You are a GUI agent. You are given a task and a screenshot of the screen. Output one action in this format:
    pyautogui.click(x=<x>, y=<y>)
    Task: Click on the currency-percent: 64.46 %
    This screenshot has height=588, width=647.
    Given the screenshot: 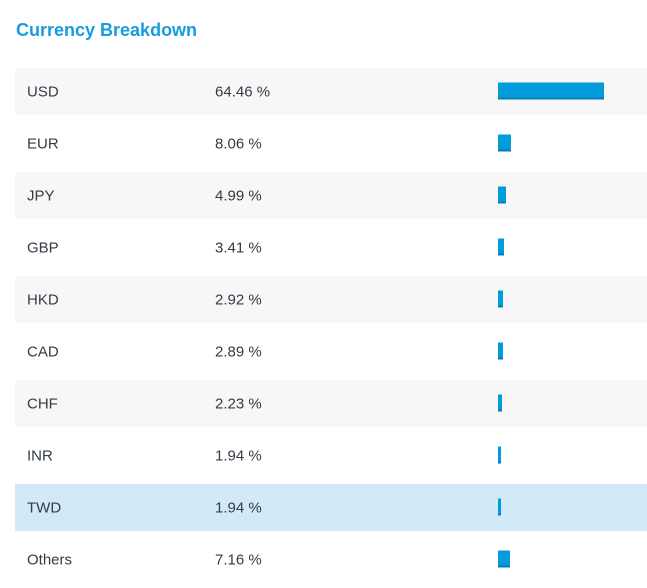 What is the action you would take?
    pyautogui.click(x=243, y=91)
    